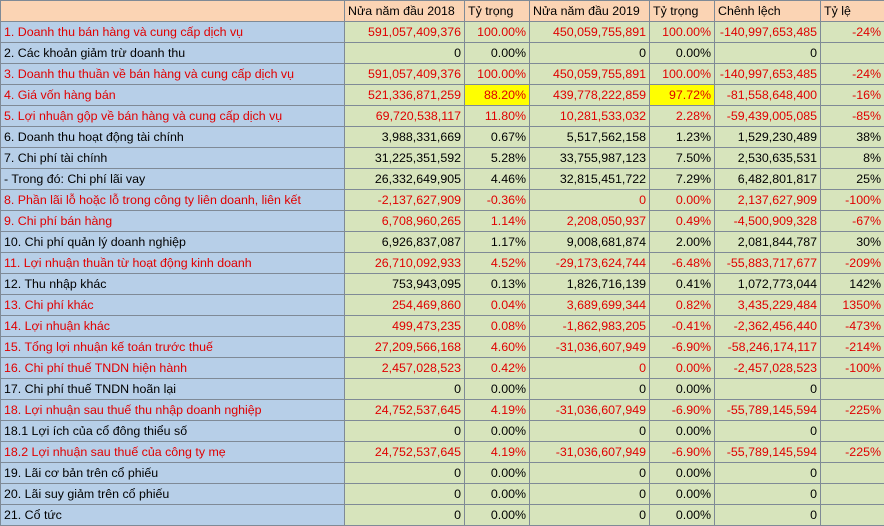 This screenshot has height=526, width=884. I want to click on row-label-cell: 16. Chi phí thuế TNDN hiện hành, so click(173, 368).